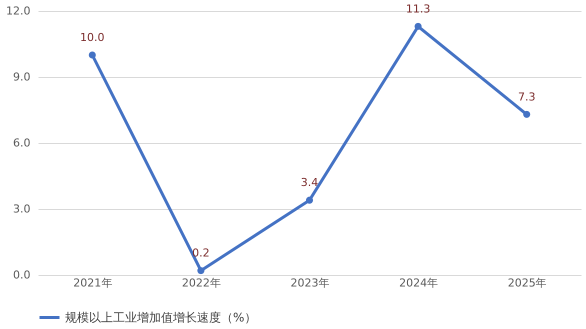 Image resolution: width=586 pixels, height=329 pixels. What do you see at coordinates (18, 11) in the screenshot?
I see `y-tick-label: 12.0` at bounding box center [18, 11].